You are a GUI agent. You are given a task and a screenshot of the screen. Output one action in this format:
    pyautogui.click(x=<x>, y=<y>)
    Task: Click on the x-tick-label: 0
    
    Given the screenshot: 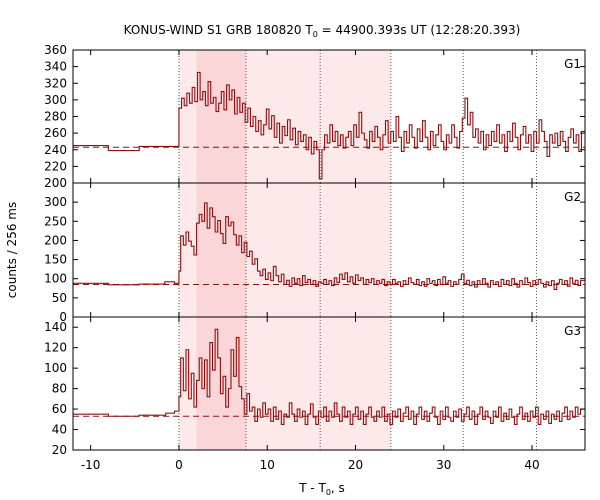 What is the action you would take?
    pyautogui.click(x=179, y=465)
    